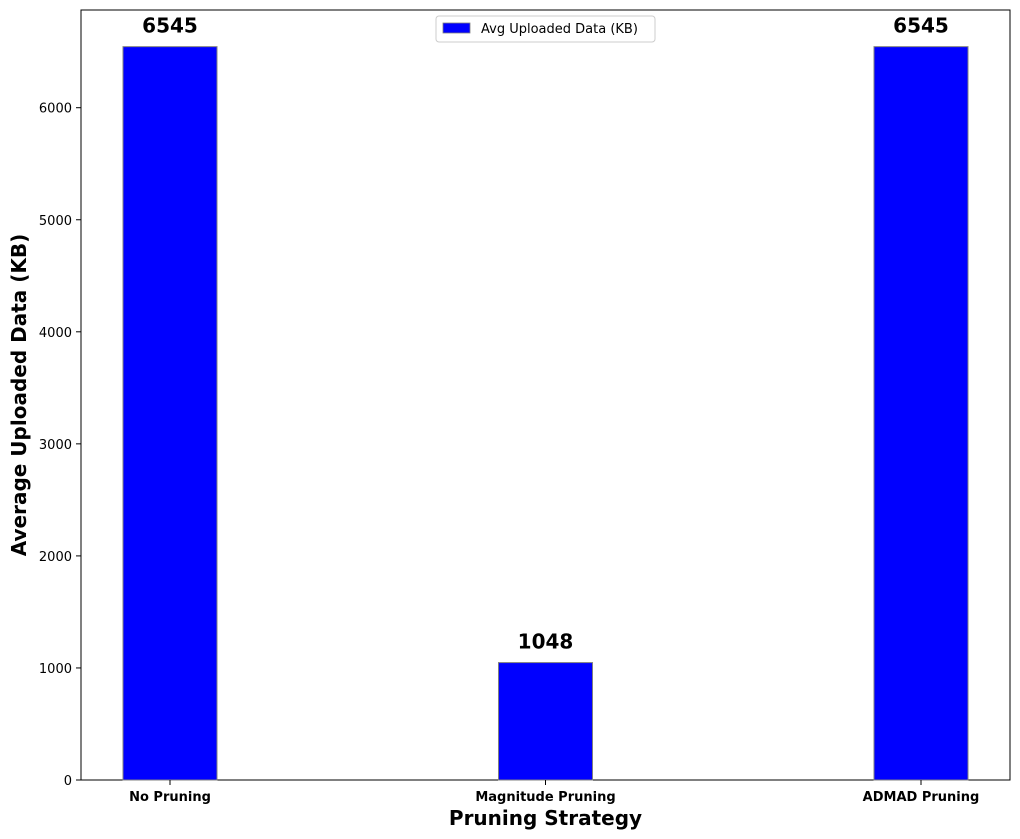 This screenshot has height=839, width=1020. What do you see at coordinates (68, 781) in the screenshot?
I see `y-tick-label-0: 0` at bounding box center [68, 781].